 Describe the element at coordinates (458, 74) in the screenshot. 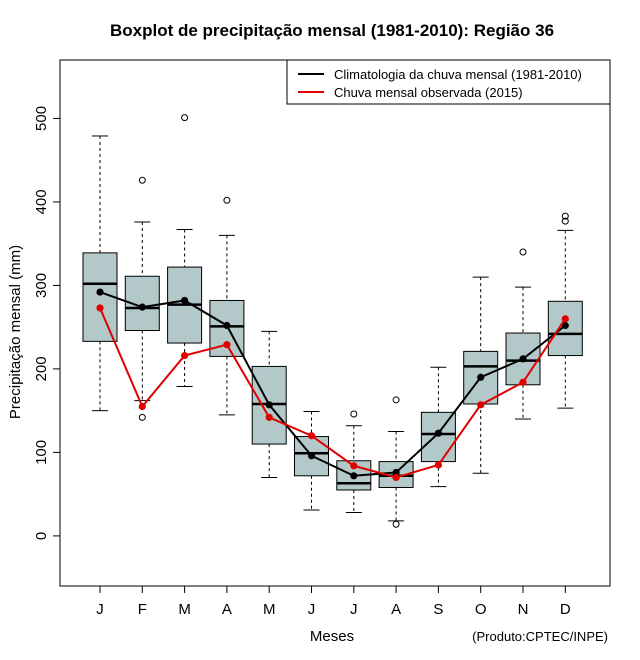

I see `legend-label-climatology: Climatologia da chuva mensal (1981-2010)` at that location.